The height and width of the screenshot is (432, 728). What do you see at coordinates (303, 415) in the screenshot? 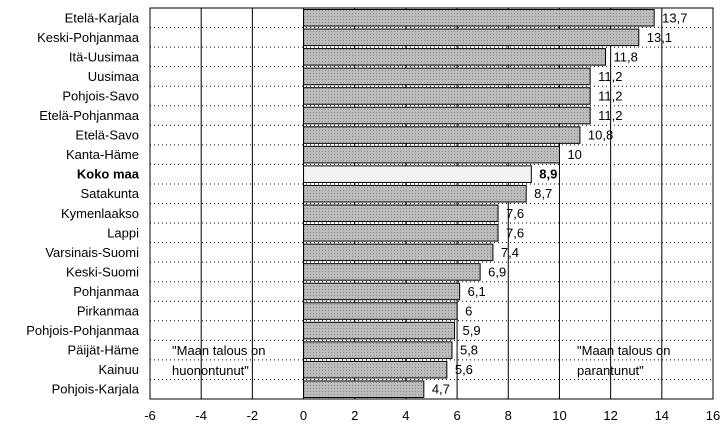
I see `x-tick-label: 0` at bounding box center [303, 415].